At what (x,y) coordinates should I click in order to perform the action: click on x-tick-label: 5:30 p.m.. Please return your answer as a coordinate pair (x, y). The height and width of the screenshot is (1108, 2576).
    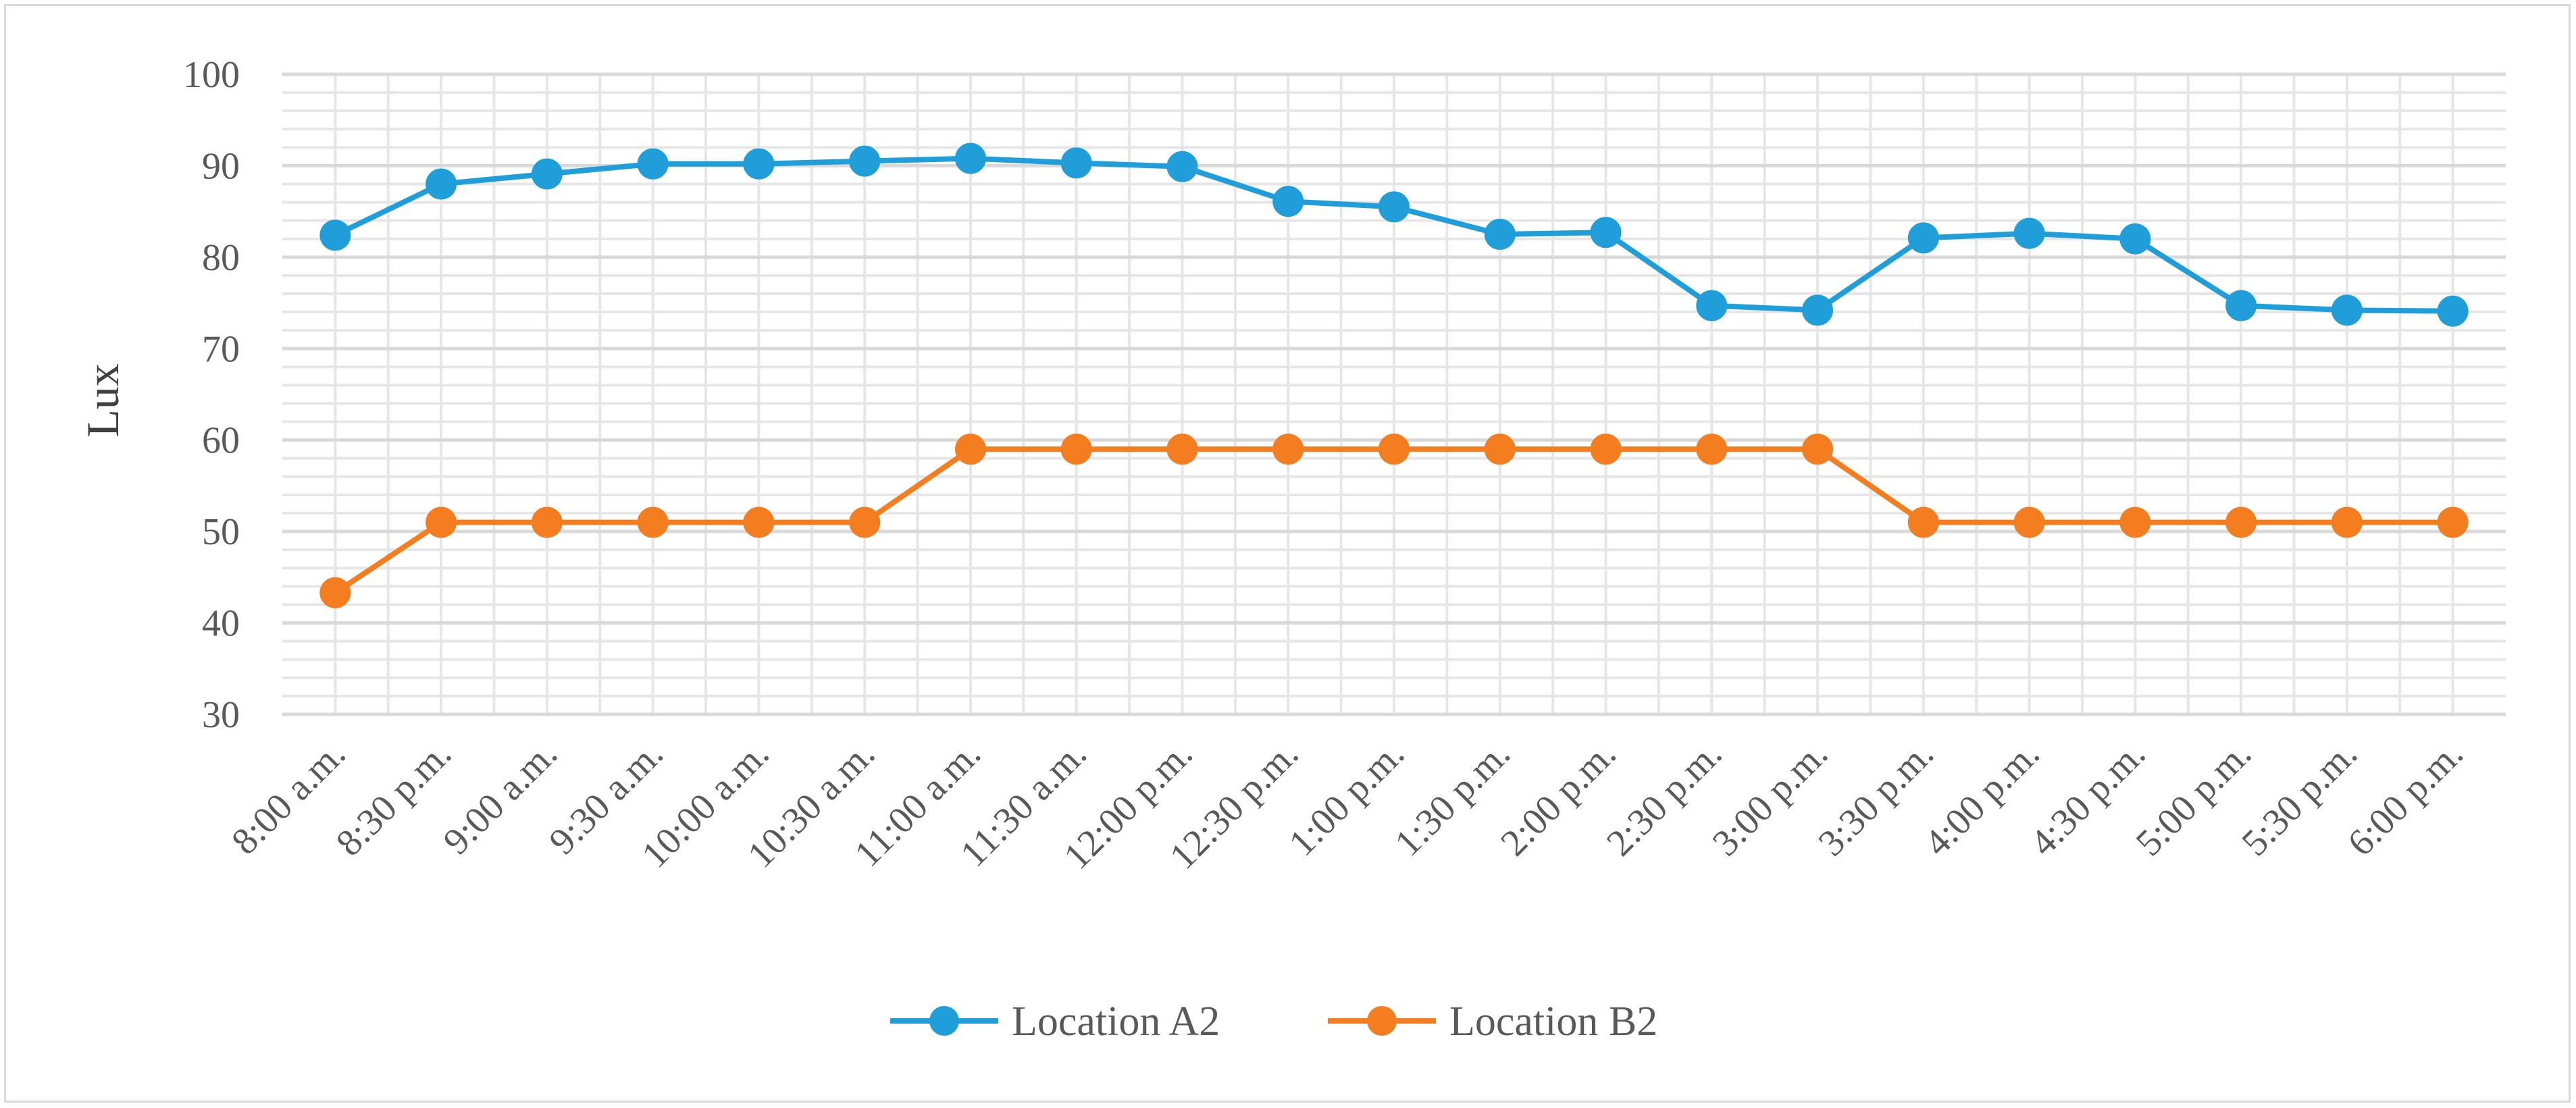
    Looking at the image, I should click on (2300, 798).